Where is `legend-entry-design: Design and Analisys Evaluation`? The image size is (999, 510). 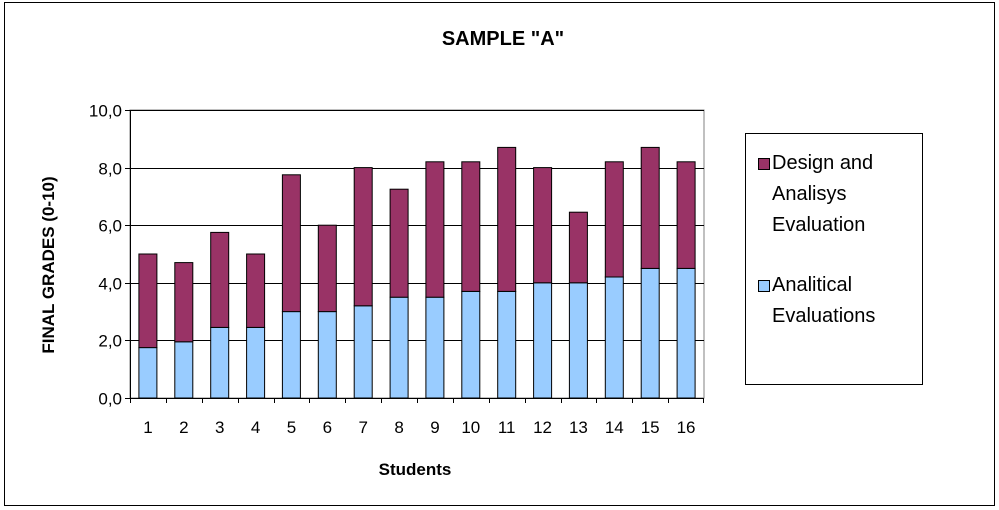
legend-entry-design: Design and Analisys Evaluation is located at coordinates (840, 194).